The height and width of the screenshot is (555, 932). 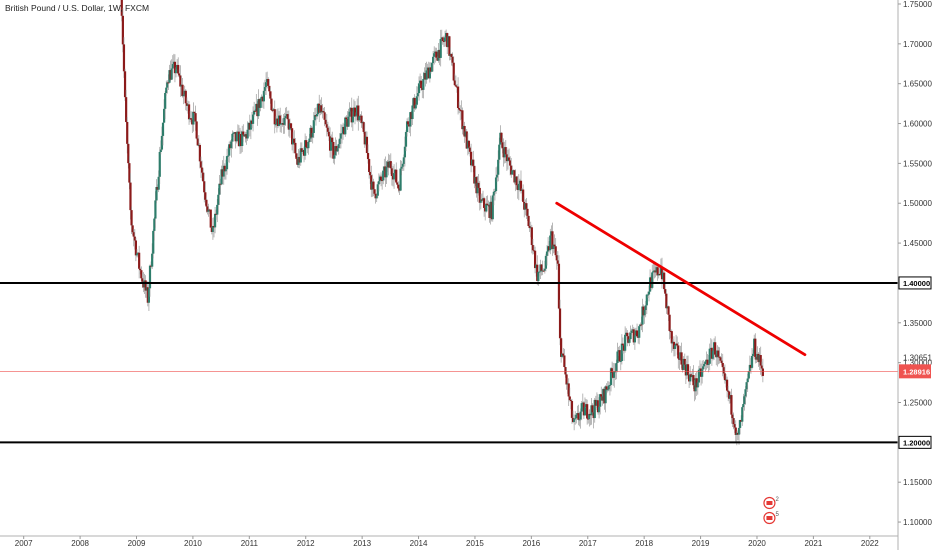 What do you see at coordinates (771, 518) in the screenshot?
I see `event-marker-icon: 5` at bounding box center [771, 518].